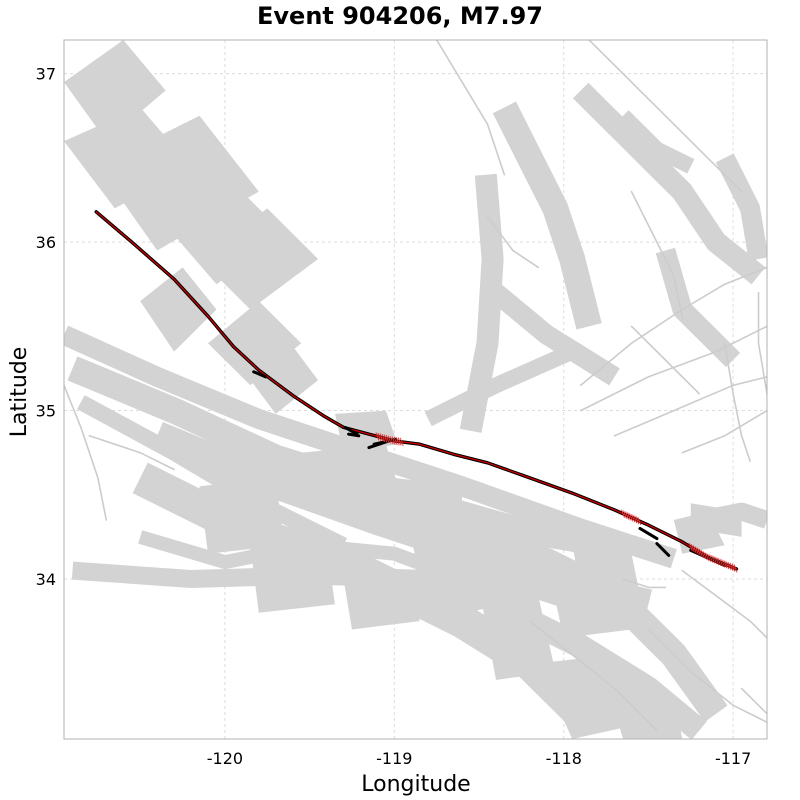 The image size is (800, 800). What do you see at coordinates (46, 327) in the screenshot?
I see `y-axis-ticks: 34 35 36 37` at bounding box center [46, 327].